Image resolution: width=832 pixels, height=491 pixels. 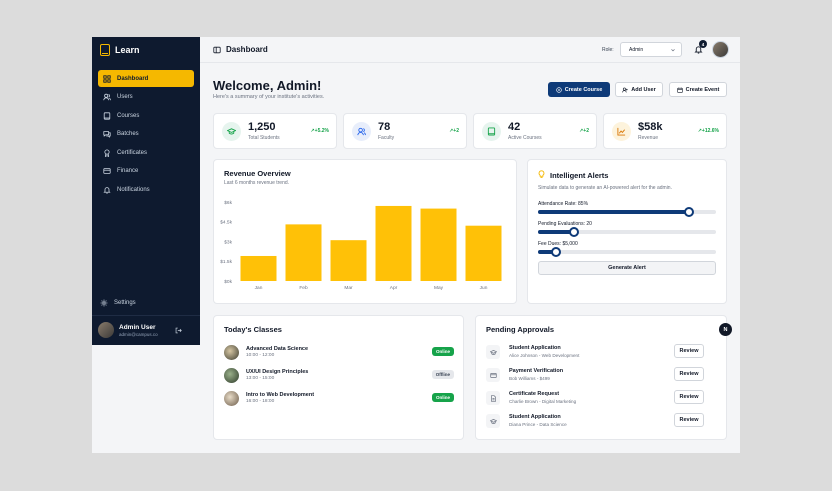 I want to click on sidebar-item-courses: Courses, so click(x=146, y=115).